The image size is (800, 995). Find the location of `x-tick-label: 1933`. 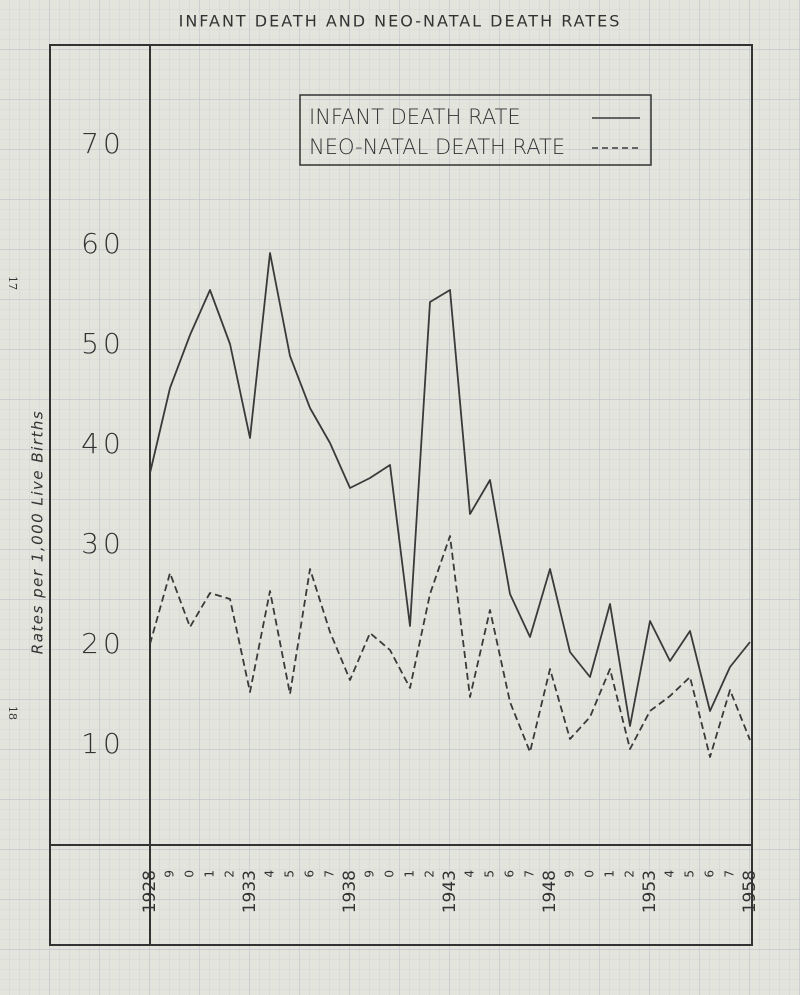

x-tick-label: 1933 is located at coordinates (250, 891).